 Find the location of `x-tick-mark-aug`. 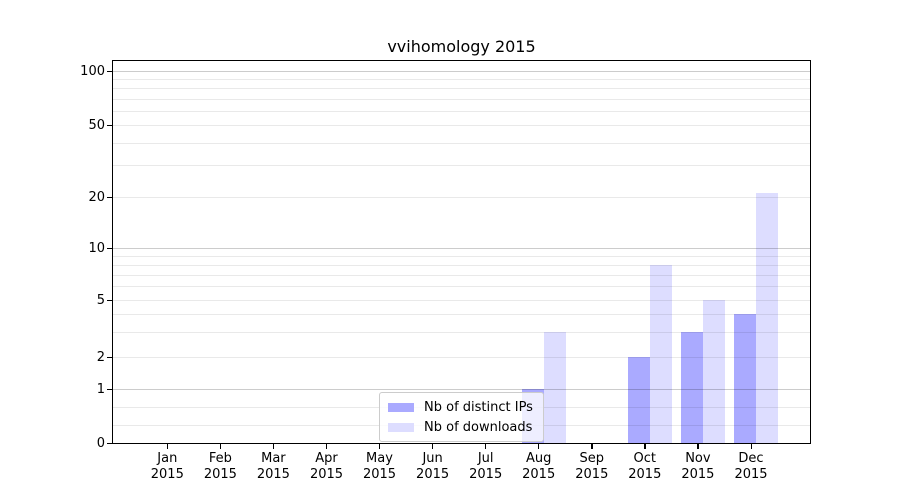

x-tick-mark-aug is located at coordinates (539, 446).